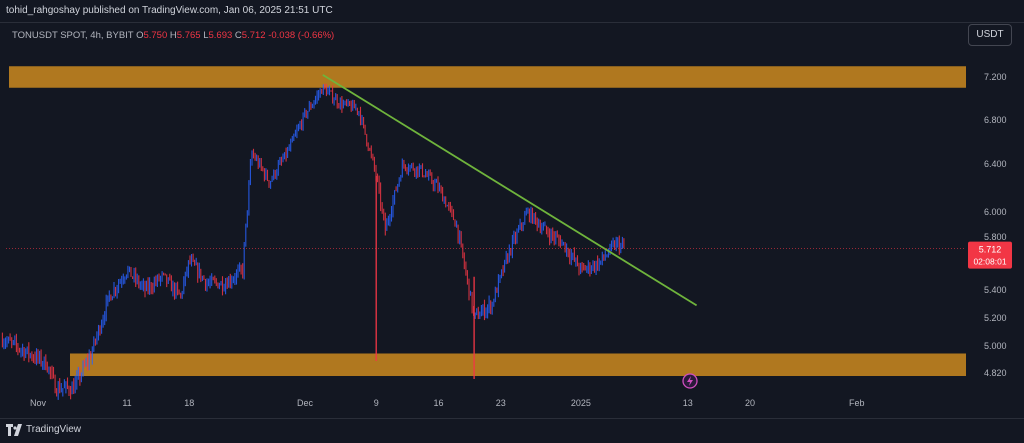 The image size is (1024, 443). What do you see at coordinates (989, 262) in the screenshot?
I see `bar-countdown: 02:08:01` at bounding box center [989, 262].